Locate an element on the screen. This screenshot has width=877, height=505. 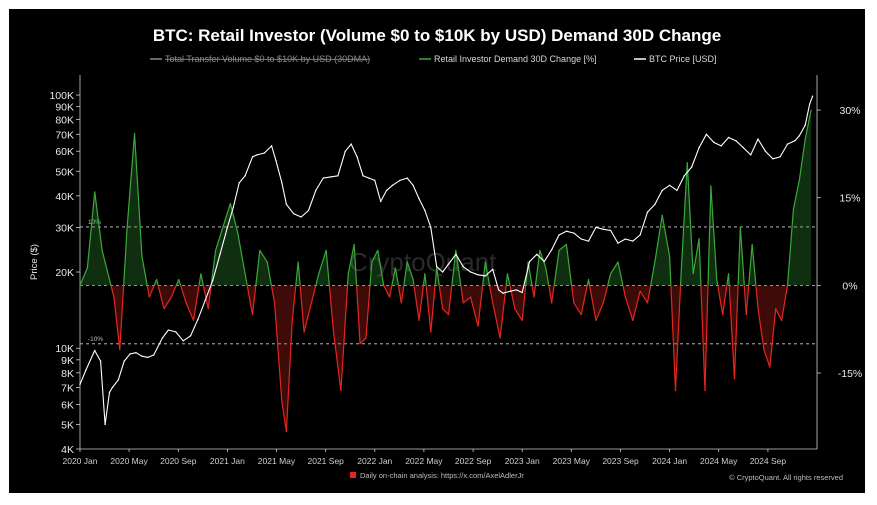
x-tick-label: 2022 Sep is located at coordinates (473, 461).